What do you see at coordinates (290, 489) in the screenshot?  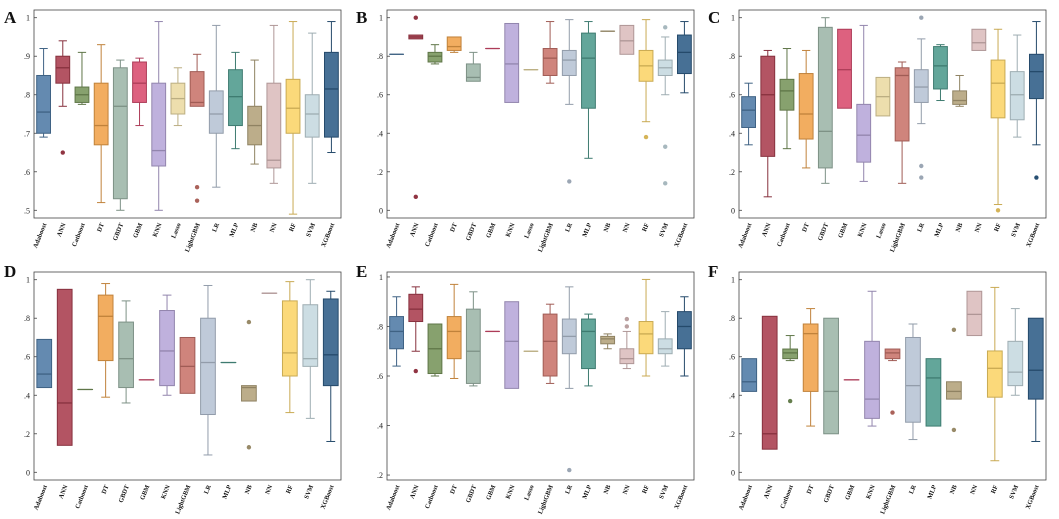 I see `x-tick-label-rf: RF` at bounding box center [290, 489].